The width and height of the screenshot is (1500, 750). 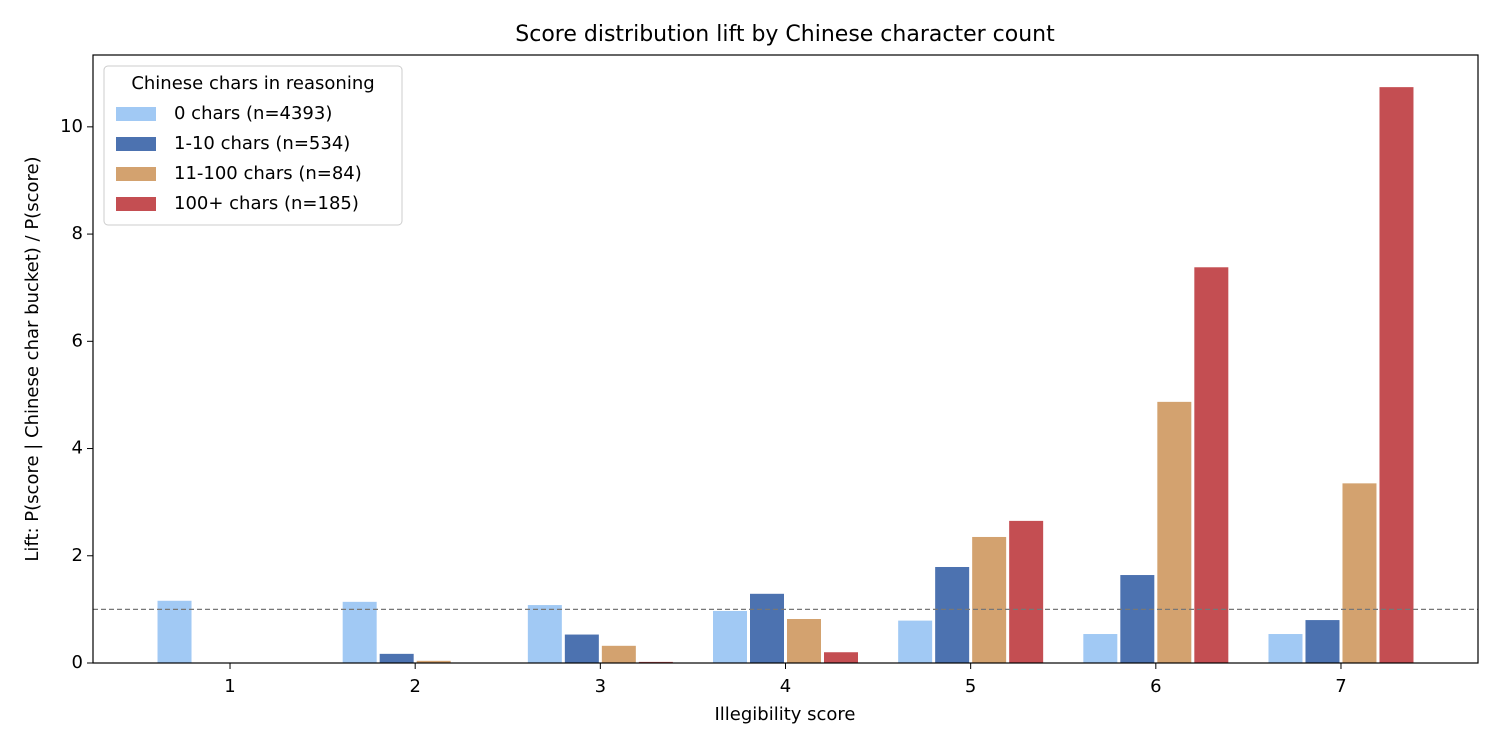 What do you see at coordinates (253, 113) in the screenshot?
I see `legend-label: 0 chars (n=4393)` at bounding box center [253, 113].